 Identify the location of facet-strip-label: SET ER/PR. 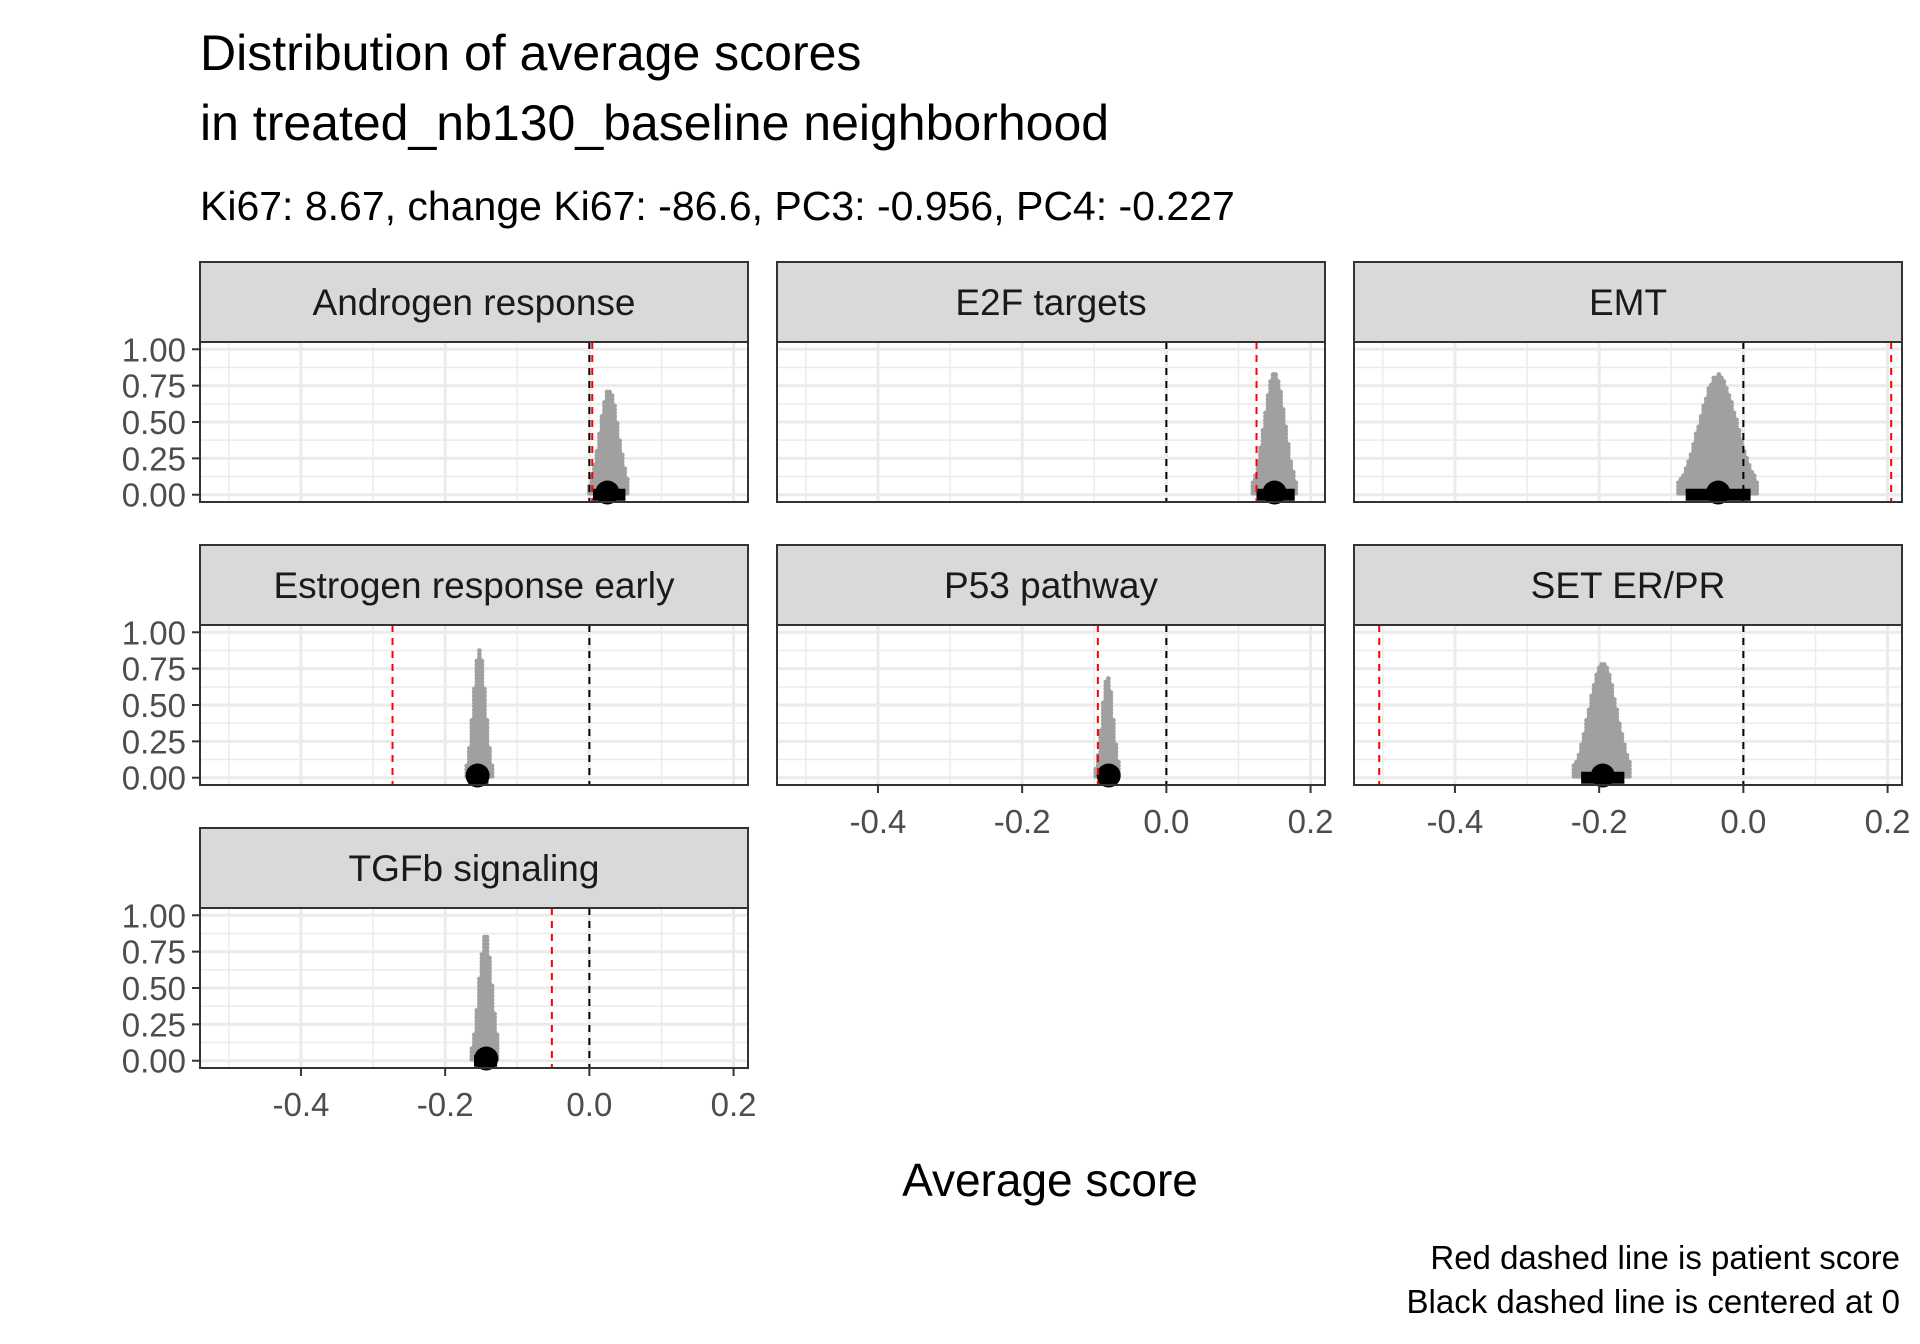
(1628, 585).